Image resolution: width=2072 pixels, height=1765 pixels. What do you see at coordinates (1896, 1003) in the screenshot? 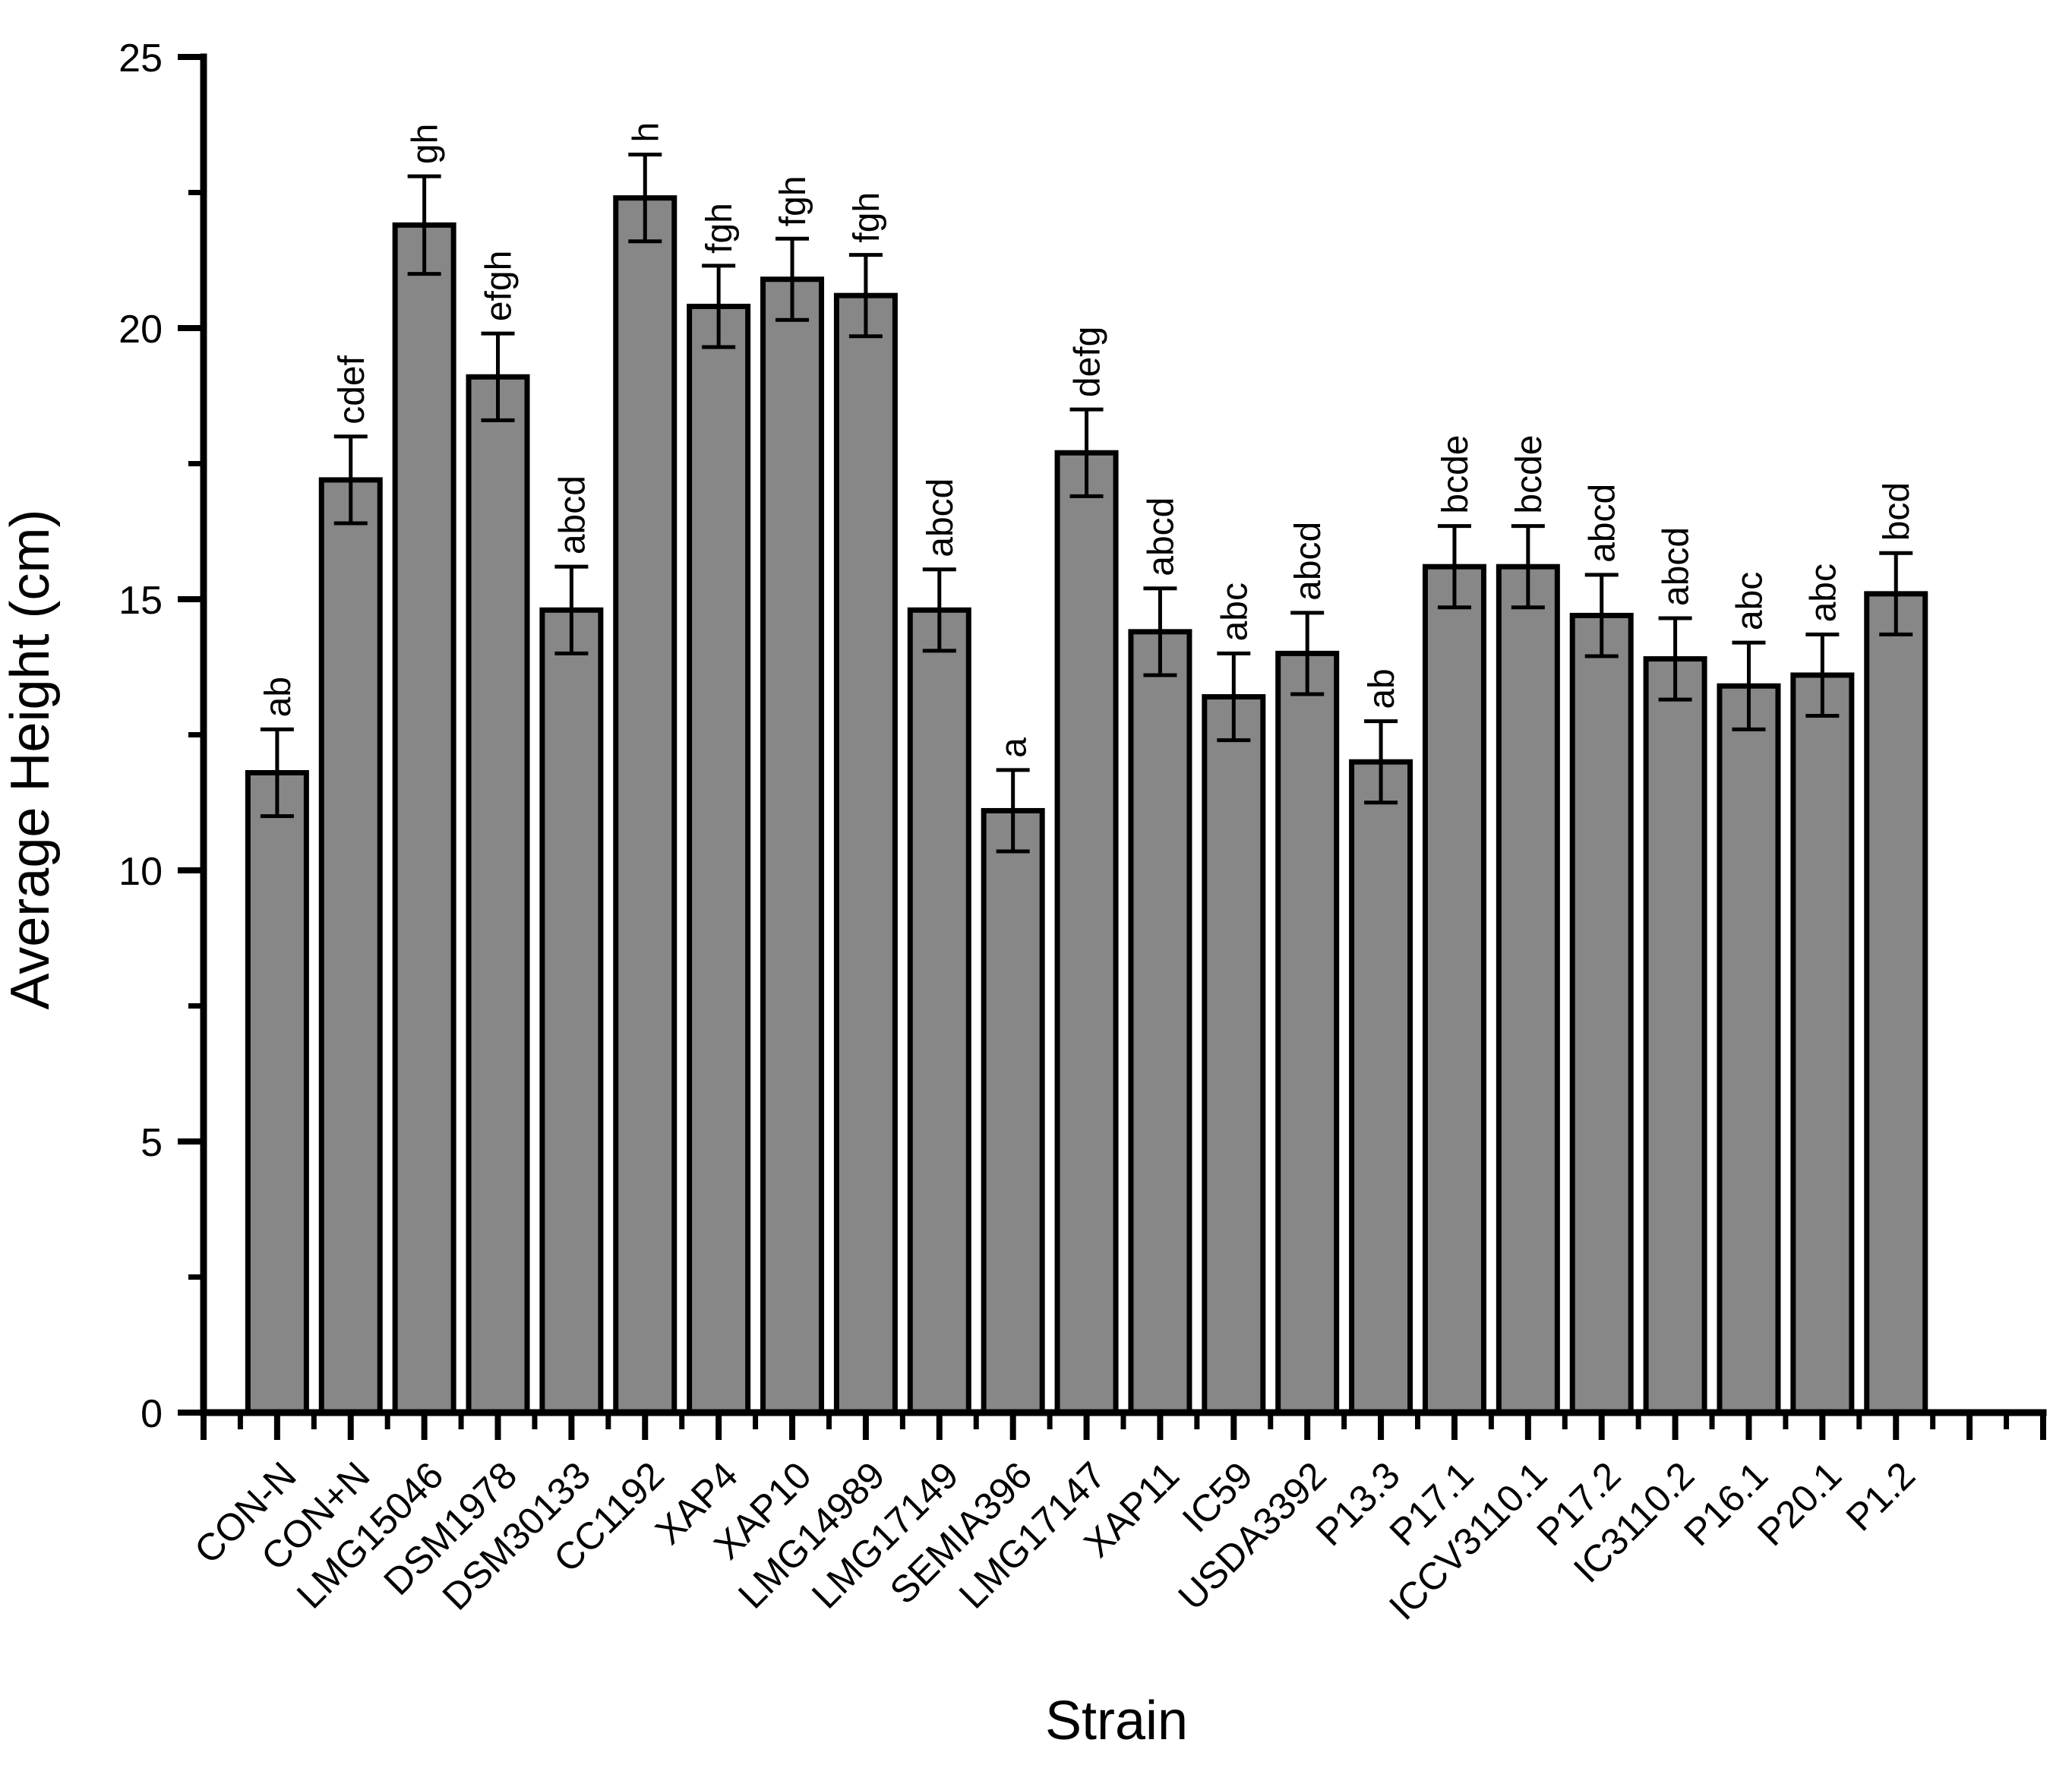
I see `bar-P1.2` at bounding box center [1896, 1003].